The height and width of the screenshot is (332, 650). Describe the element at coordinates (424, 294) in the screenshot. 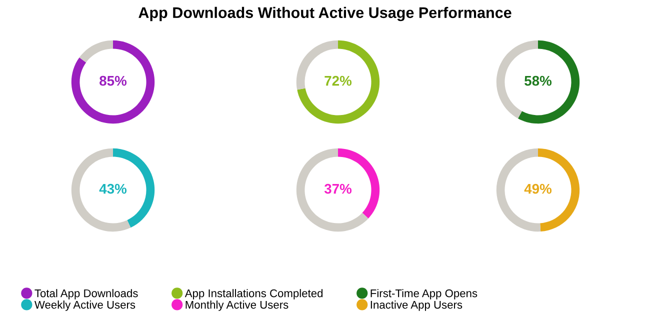

I see `legend-label: First-Time App Opens` at that location.